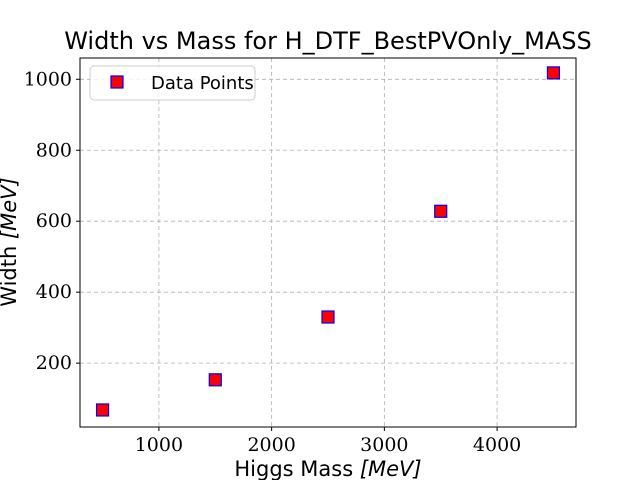 The image size is (640, 480). I want to click on x-tick-label: 3000, so click(384, 445).